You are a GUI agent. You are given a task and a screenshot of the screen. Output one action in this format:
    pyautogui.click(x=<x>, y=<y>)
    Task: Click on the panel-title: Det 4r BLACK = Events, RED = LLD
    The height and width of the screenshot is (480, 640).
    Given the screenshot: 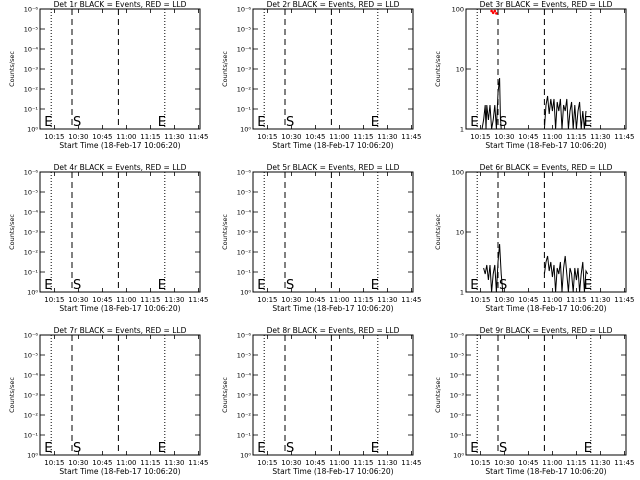 What is the action you would take?
    pyautogui.click(x=120, y=167)
    